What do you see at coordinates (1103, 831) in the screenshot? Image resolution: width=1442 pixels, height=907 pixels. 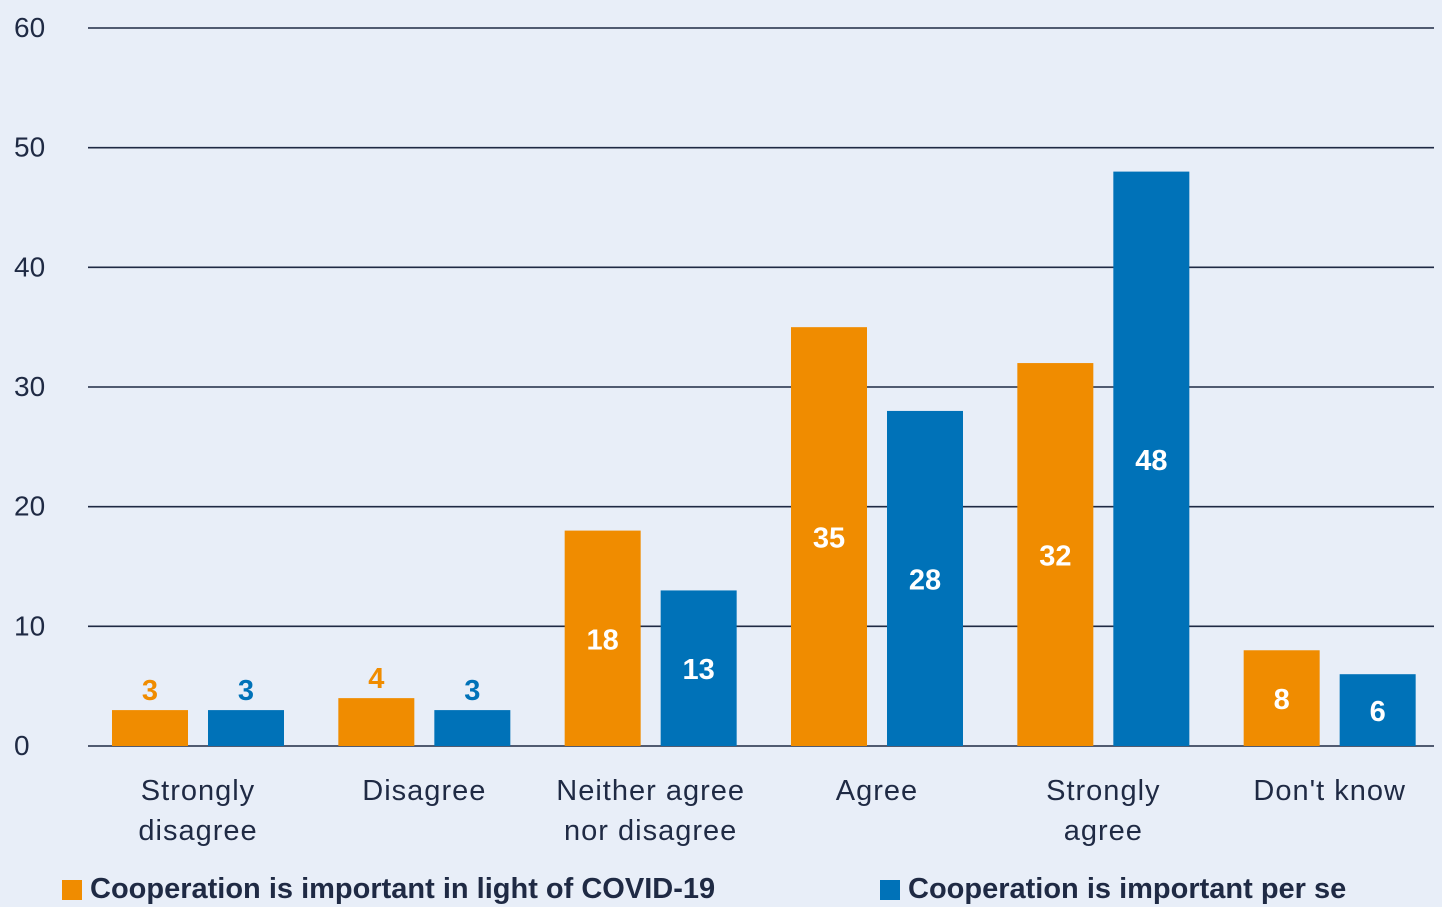 I see `x-tick-label-line: agree` at bounding box center [1103, 831].